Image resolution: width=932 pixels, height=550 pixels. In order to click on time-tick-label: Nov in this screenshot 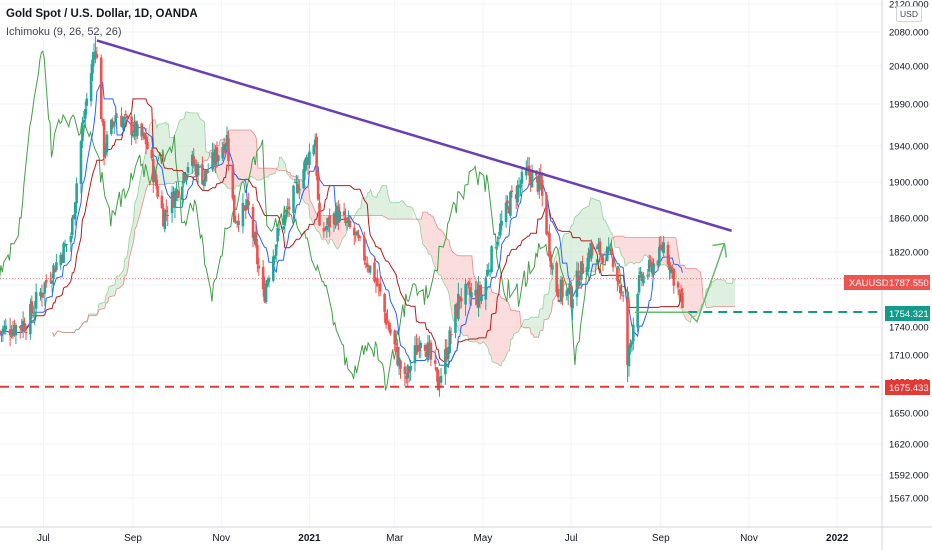, I will do `click(221, 538)`.